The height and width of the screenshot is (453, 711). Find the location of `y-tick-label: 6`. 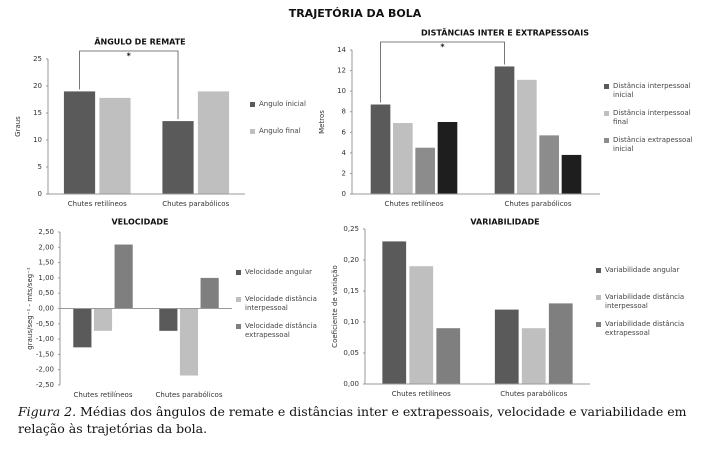

y-tick-label: 6 is located at coordinates (344, 132).